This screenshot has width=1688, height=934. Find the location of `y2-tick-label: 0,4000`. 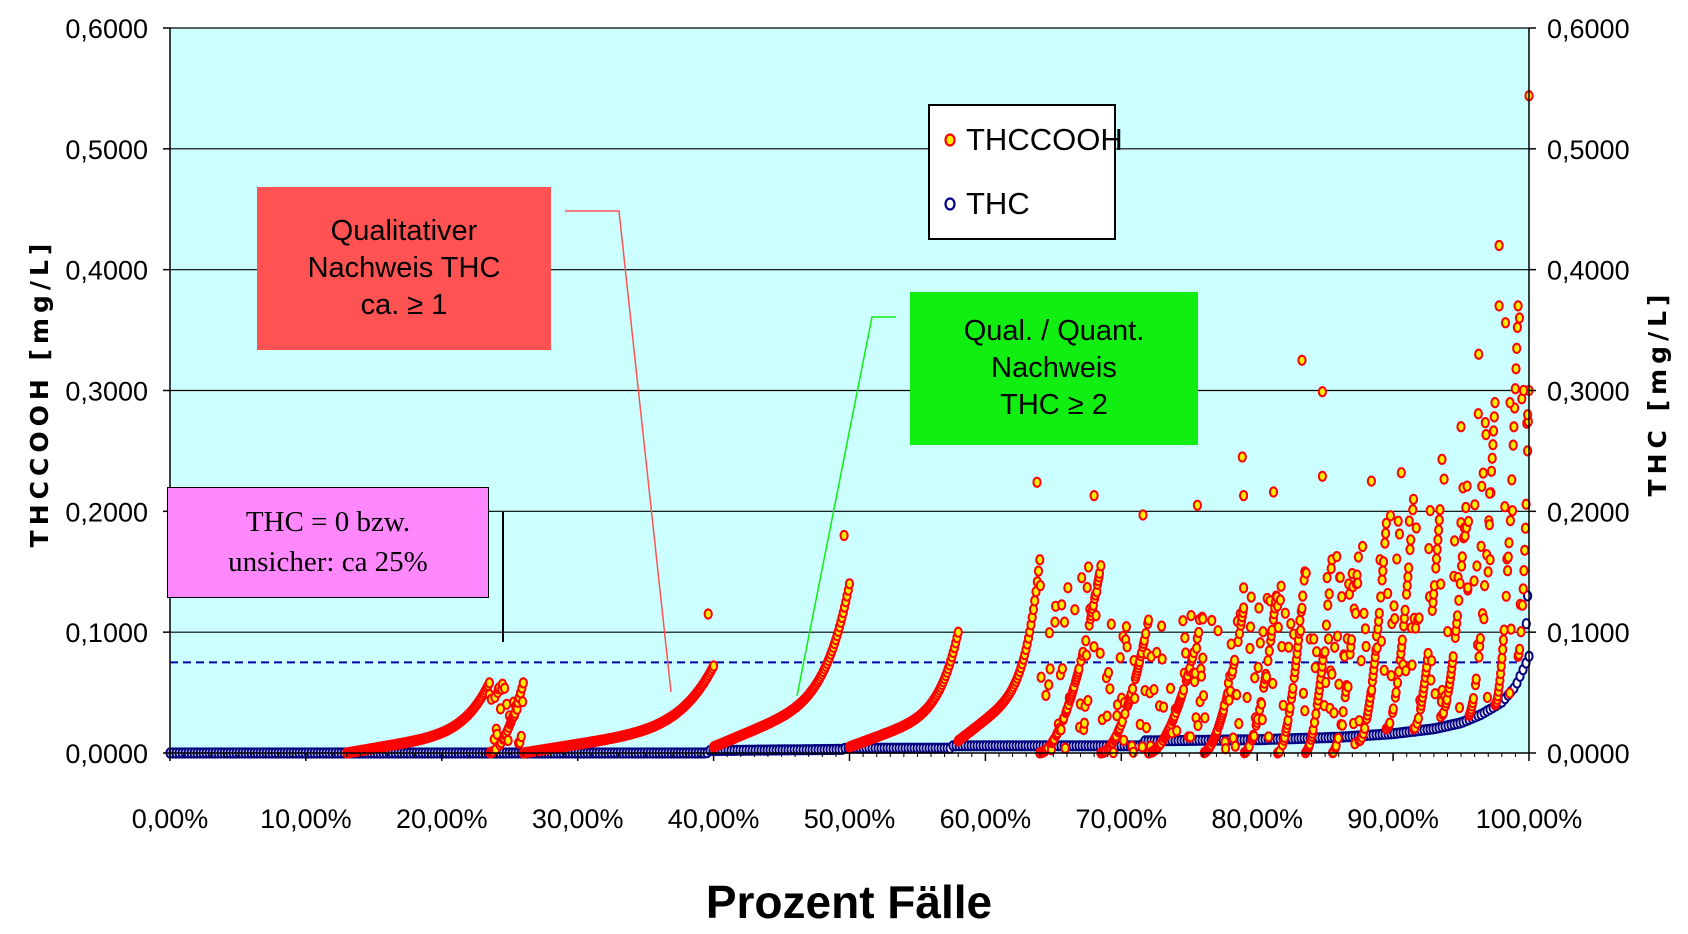

y2-tick-label: 0,4000 is located at coordinates (1588, 271).